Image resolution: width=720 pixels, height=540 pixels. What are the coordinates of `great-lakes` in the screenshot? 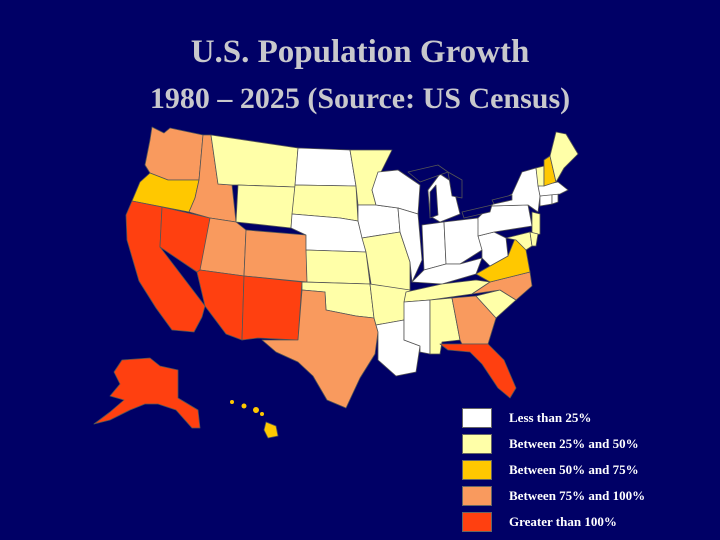 It's located at (460, 191).